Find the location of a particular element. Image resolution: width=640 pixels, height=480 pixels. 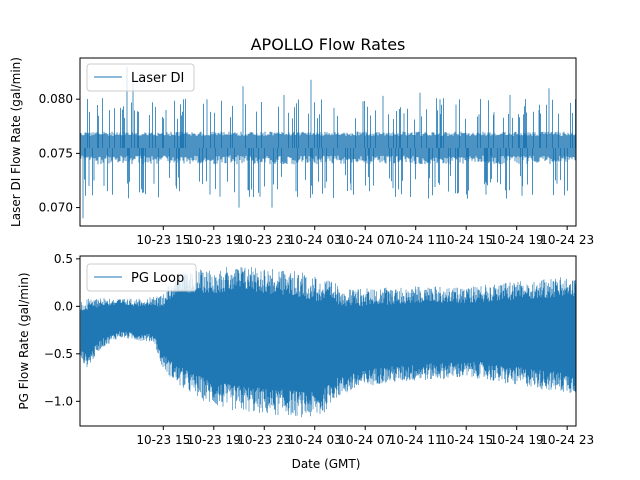

y-tick-label: −1.0 is located at coordinates (58, 401).